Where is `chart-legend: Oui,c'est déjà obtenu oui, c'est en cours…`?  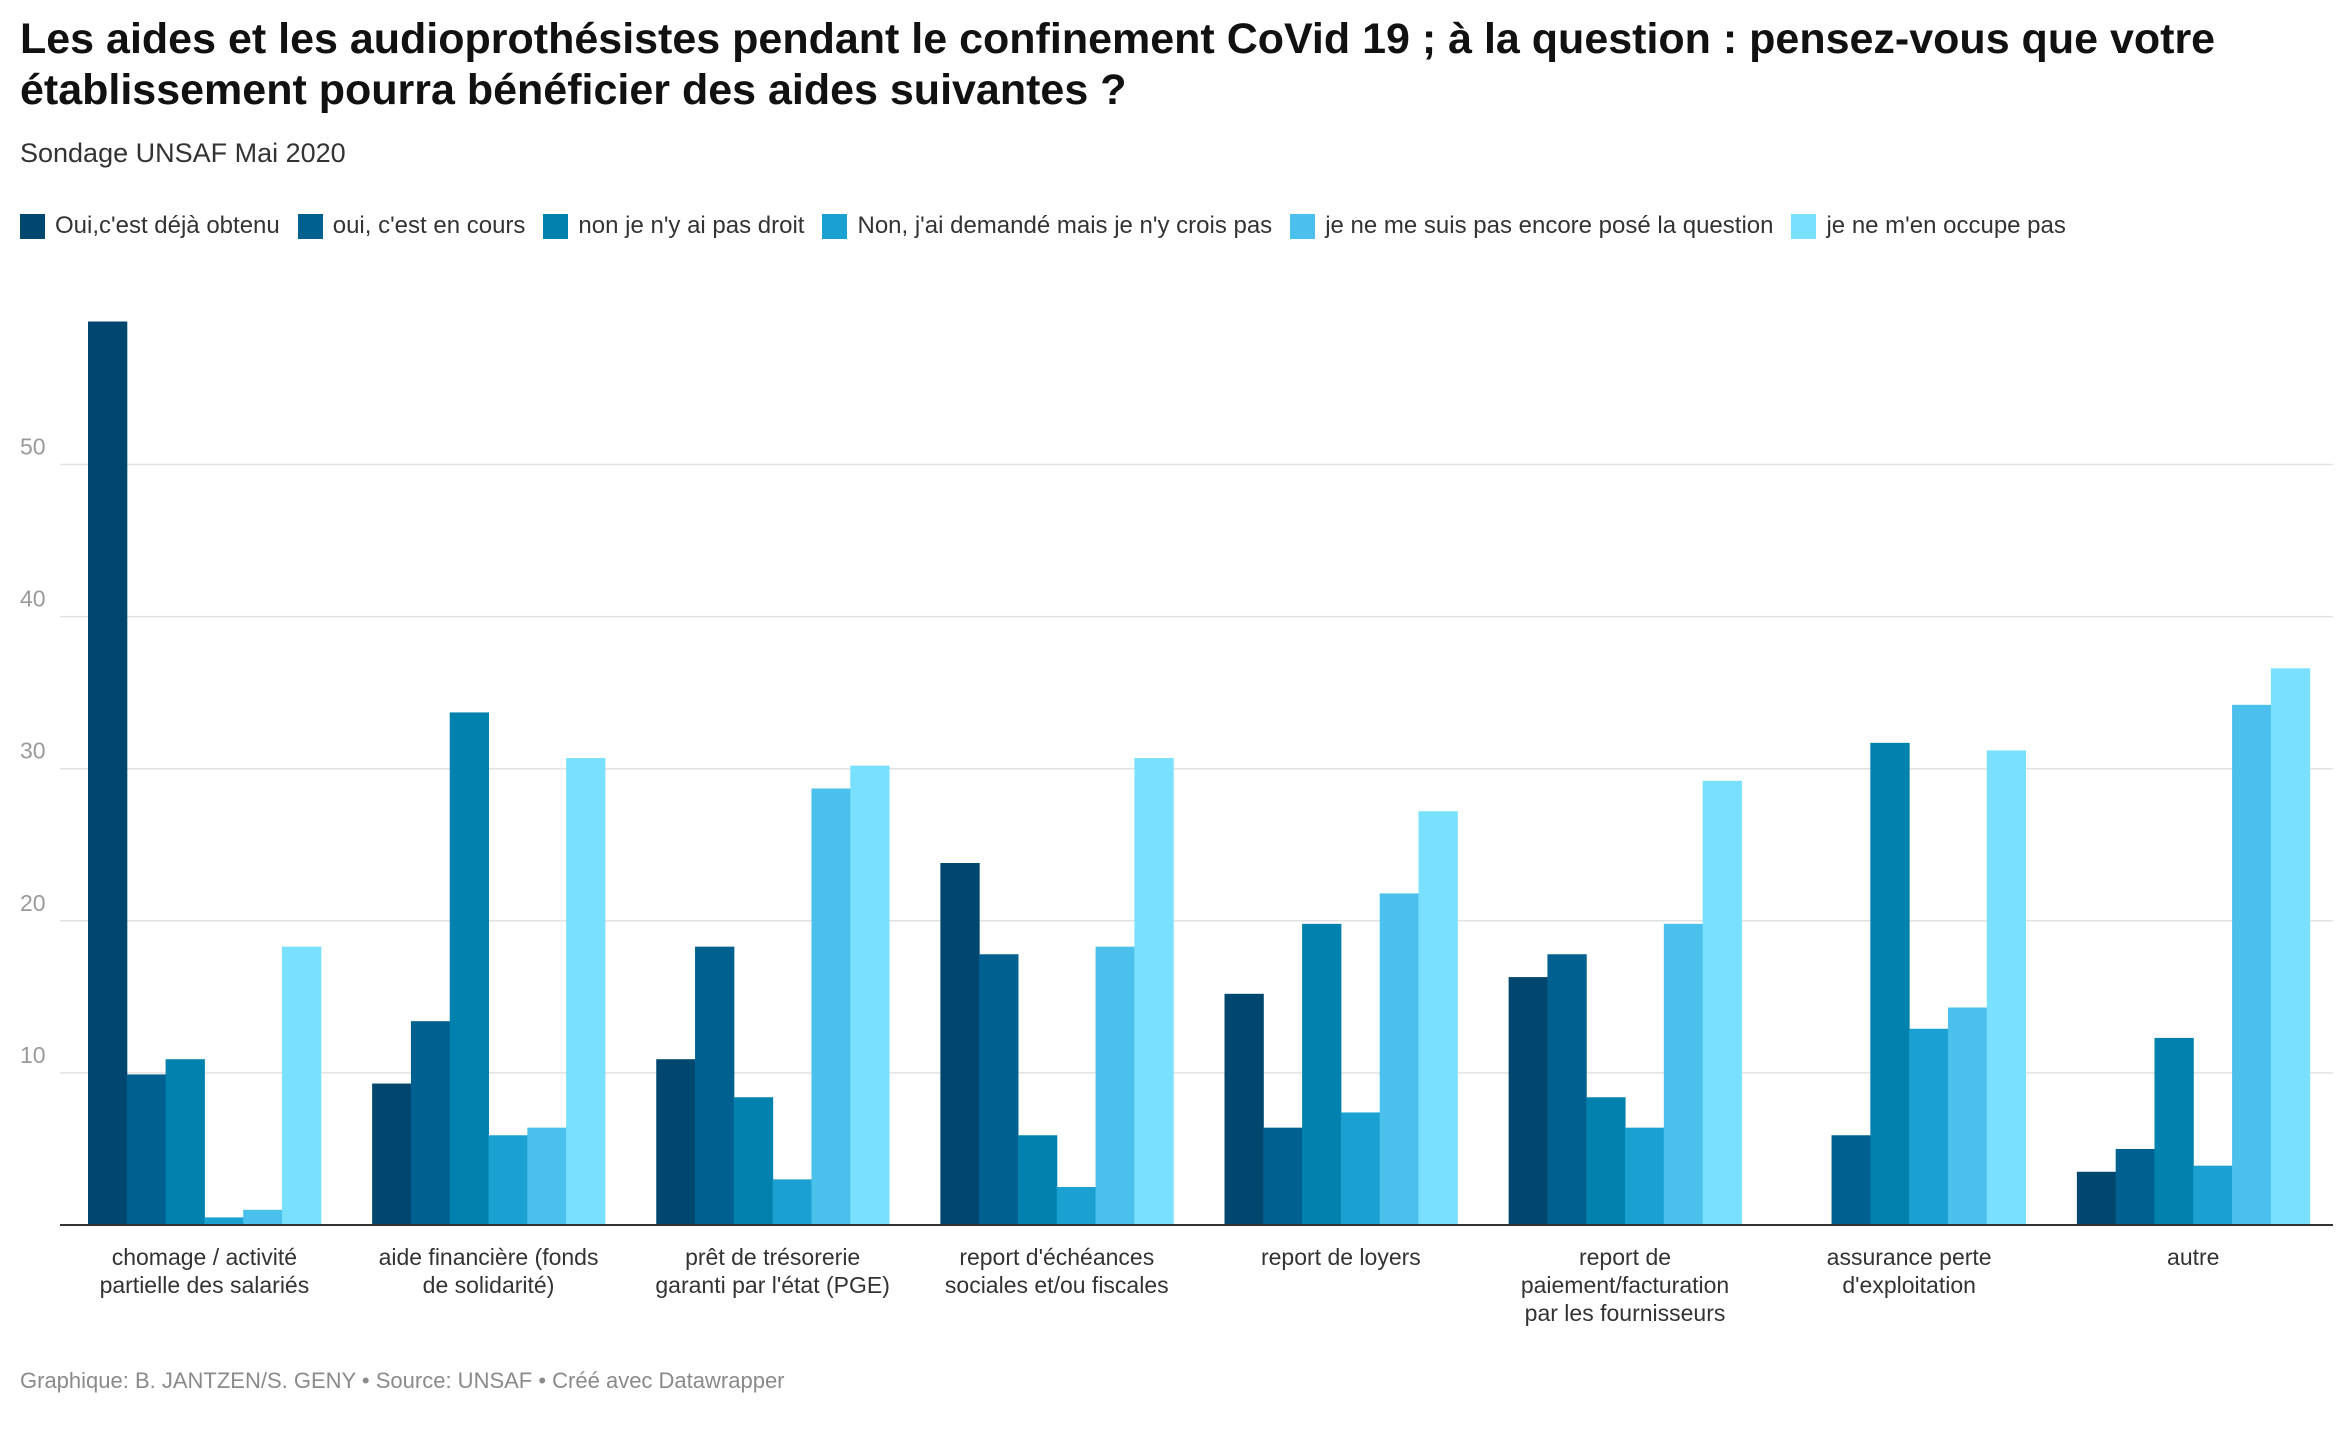
chart-legend: Oui,c'est déjà obtenu oui, c'est en cours… is located at coordinates (1175, 226).